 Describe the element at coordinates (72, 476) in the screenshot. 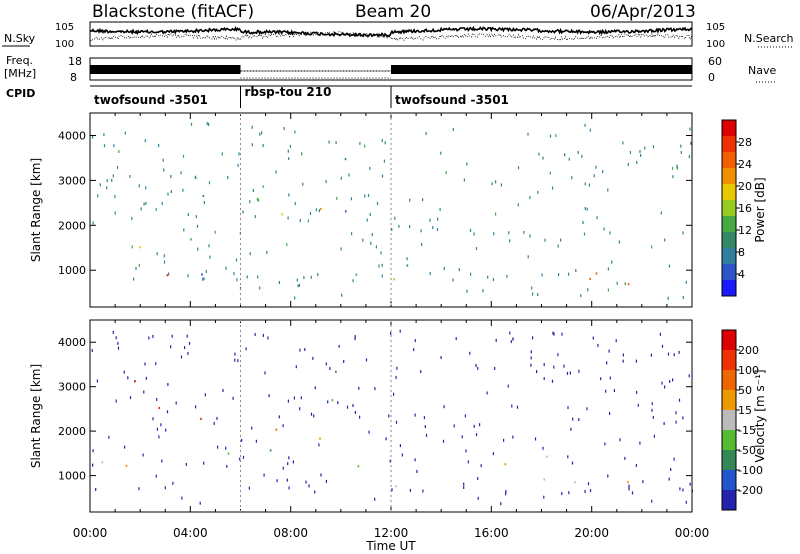

I see `range-tick-label: 1000` at that location.